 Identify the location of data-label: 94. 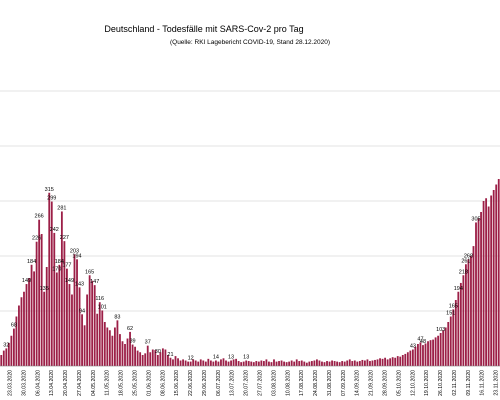
(82, 311).